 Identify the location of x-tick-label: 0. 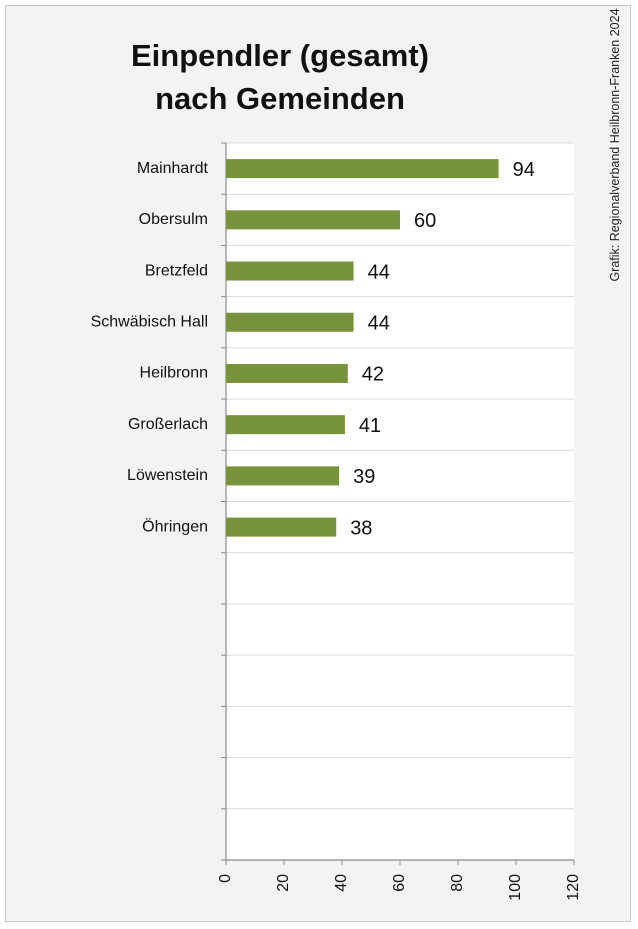
(225, 878).